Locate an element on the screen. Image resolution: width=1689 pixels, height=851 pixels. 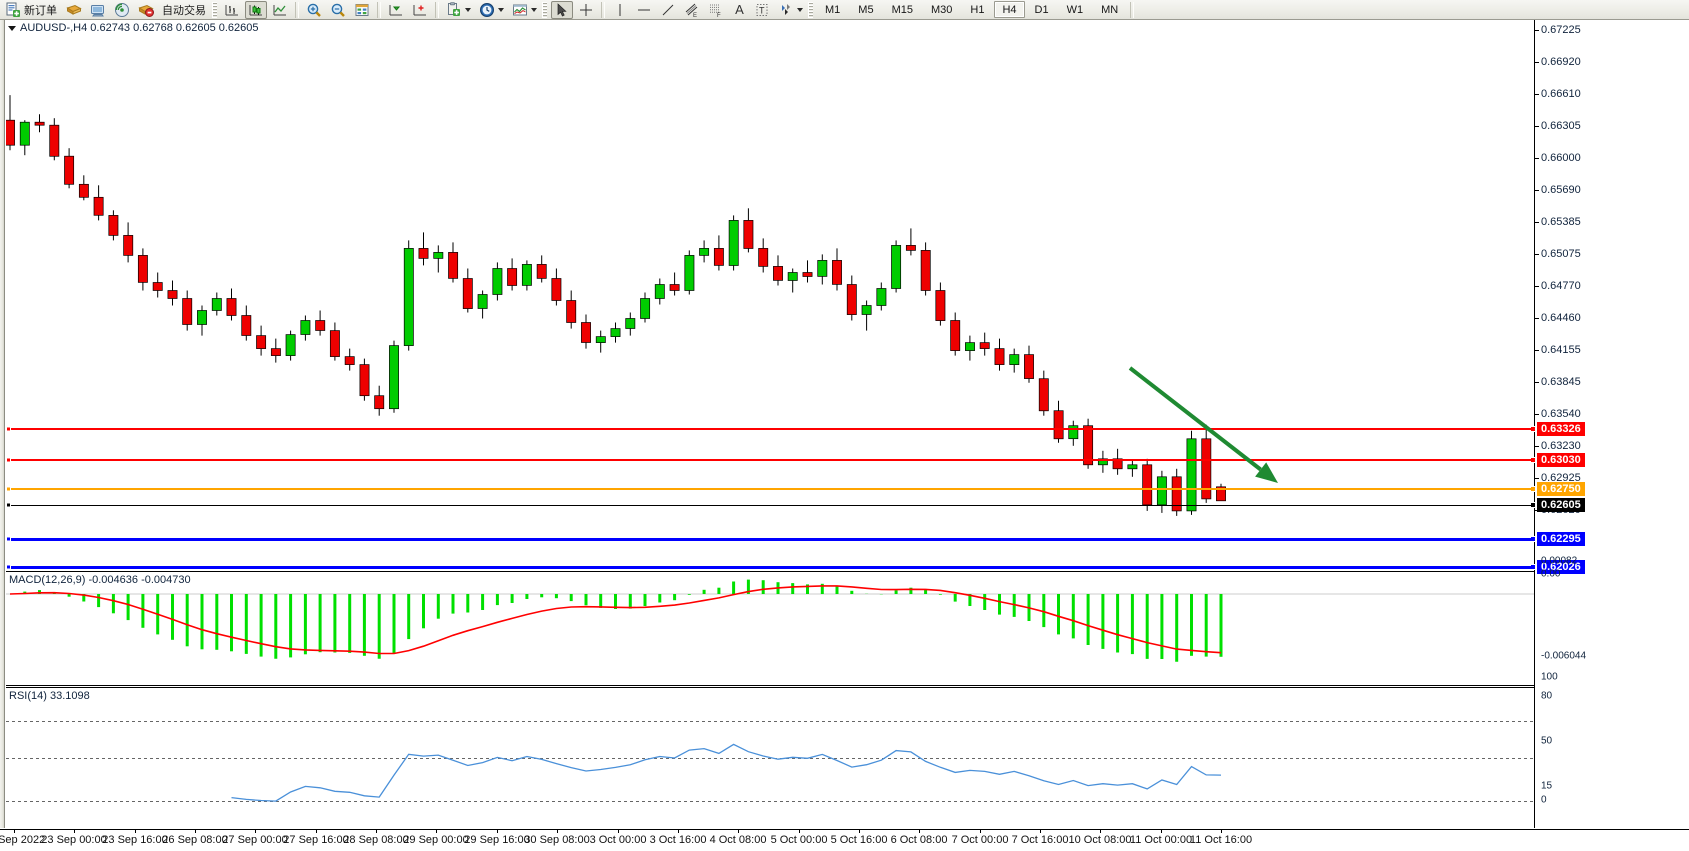
zoom-in-icon is located at coordinates (314, 10).